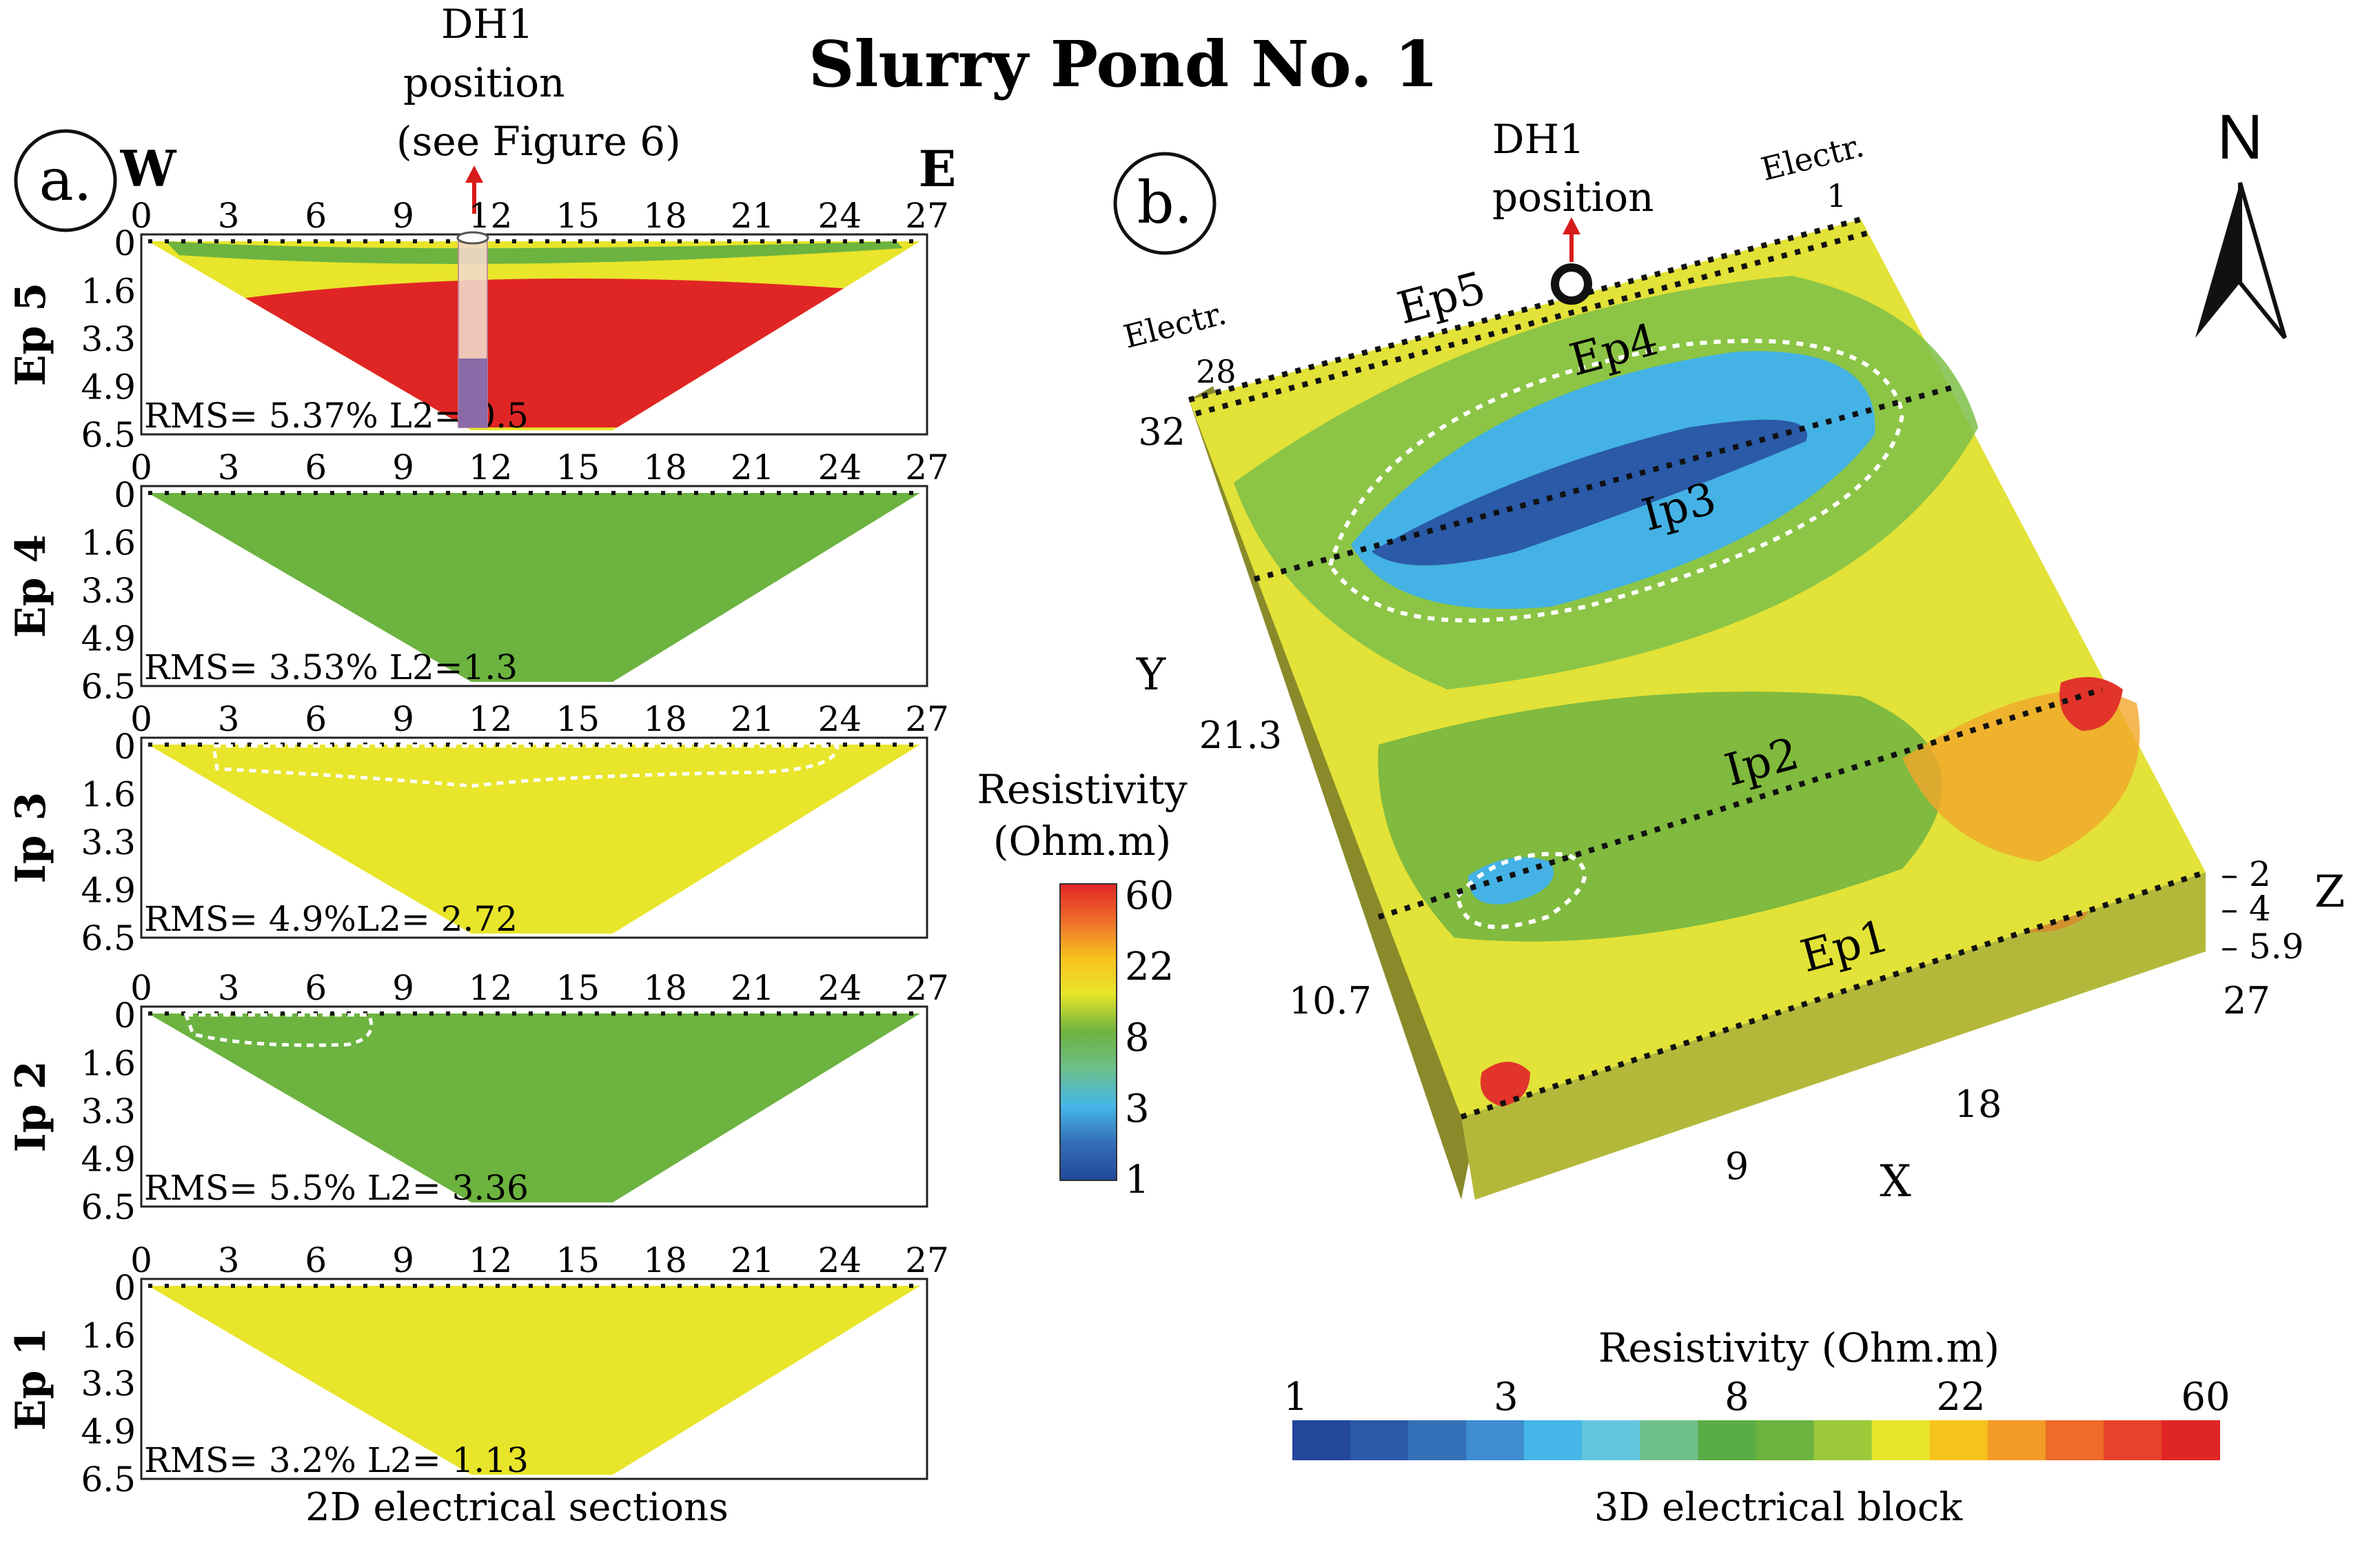 This screenshot has width=2380, height=1543. What do you see at coordinates (2262, 260) in the screenshot?
I see `north-arrow-icon-right` at bounding box center [2262, 260].